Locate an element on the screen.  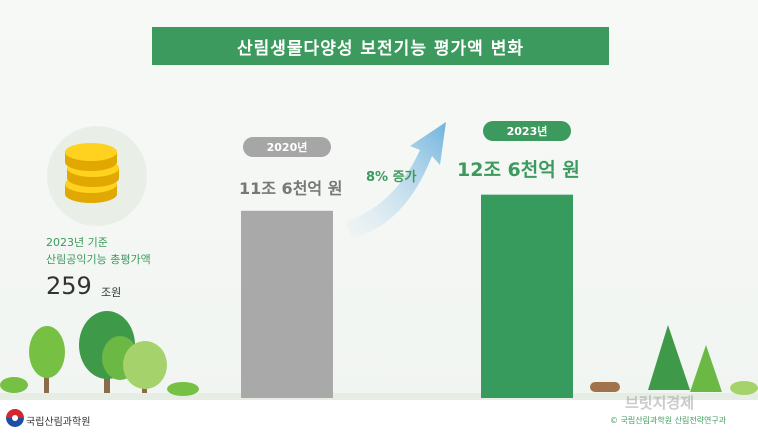
trees-left-decoration is located at coordinates (99, 353).